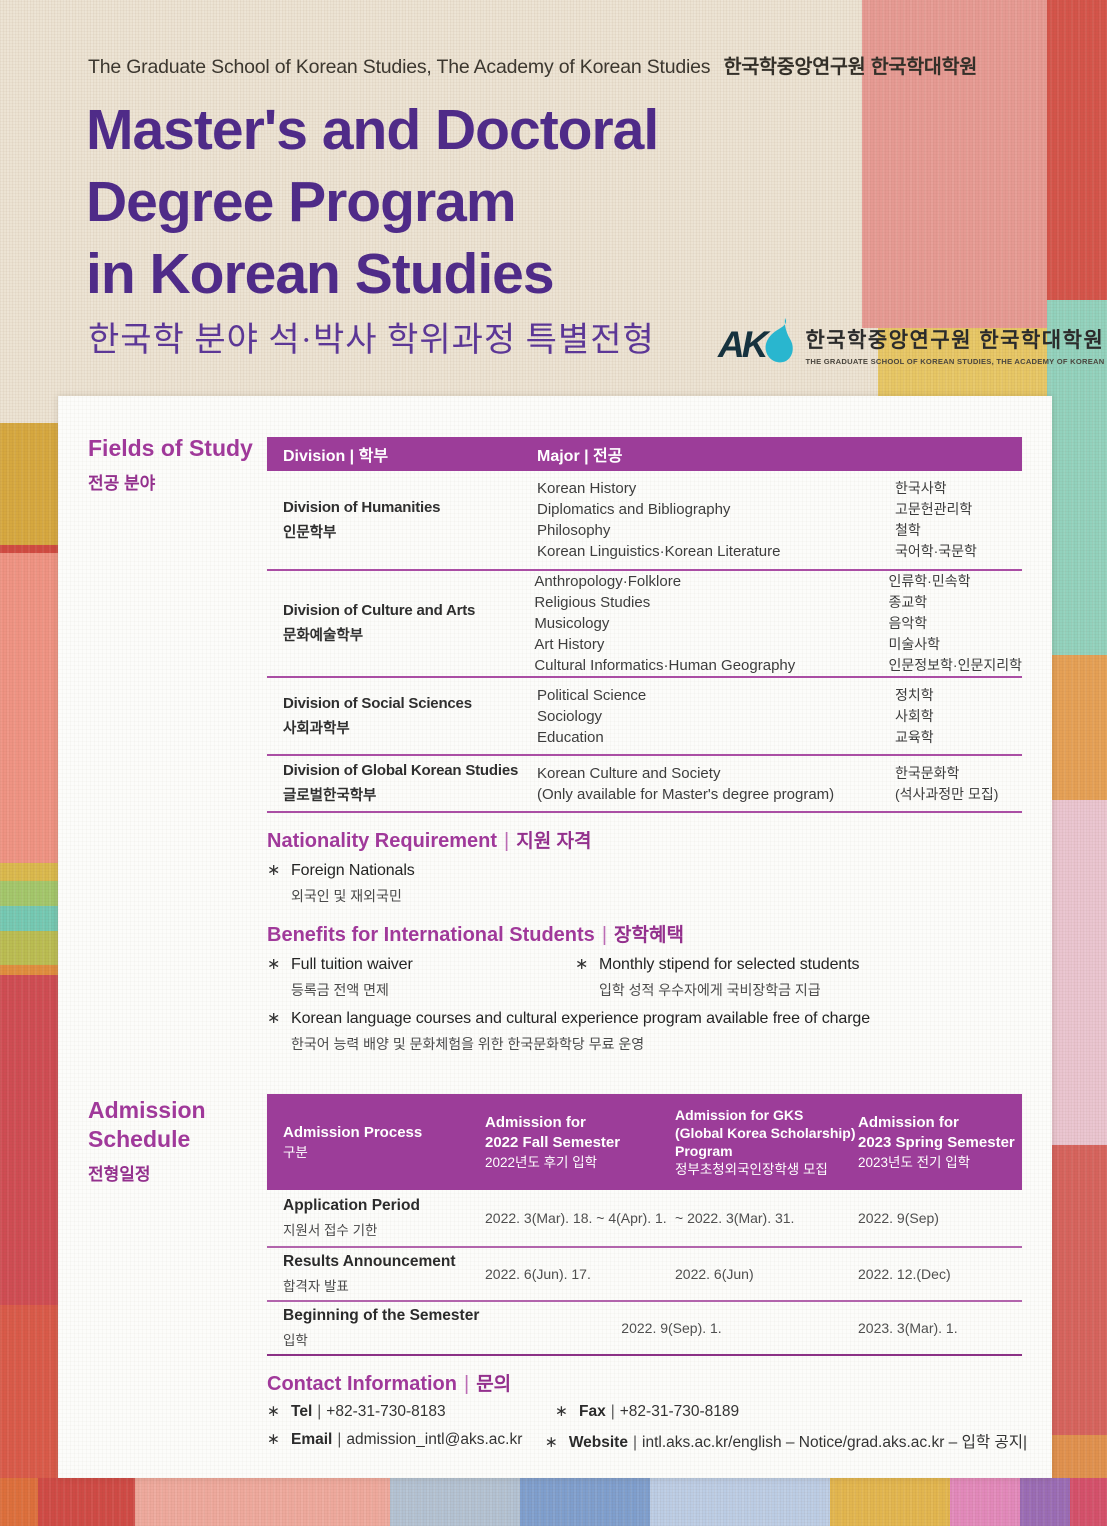 Image resolution: width=1107 pixels, height=1526 pixels. I want to click on header-line: 2022년도 후기 입학, so click(541, 1162).